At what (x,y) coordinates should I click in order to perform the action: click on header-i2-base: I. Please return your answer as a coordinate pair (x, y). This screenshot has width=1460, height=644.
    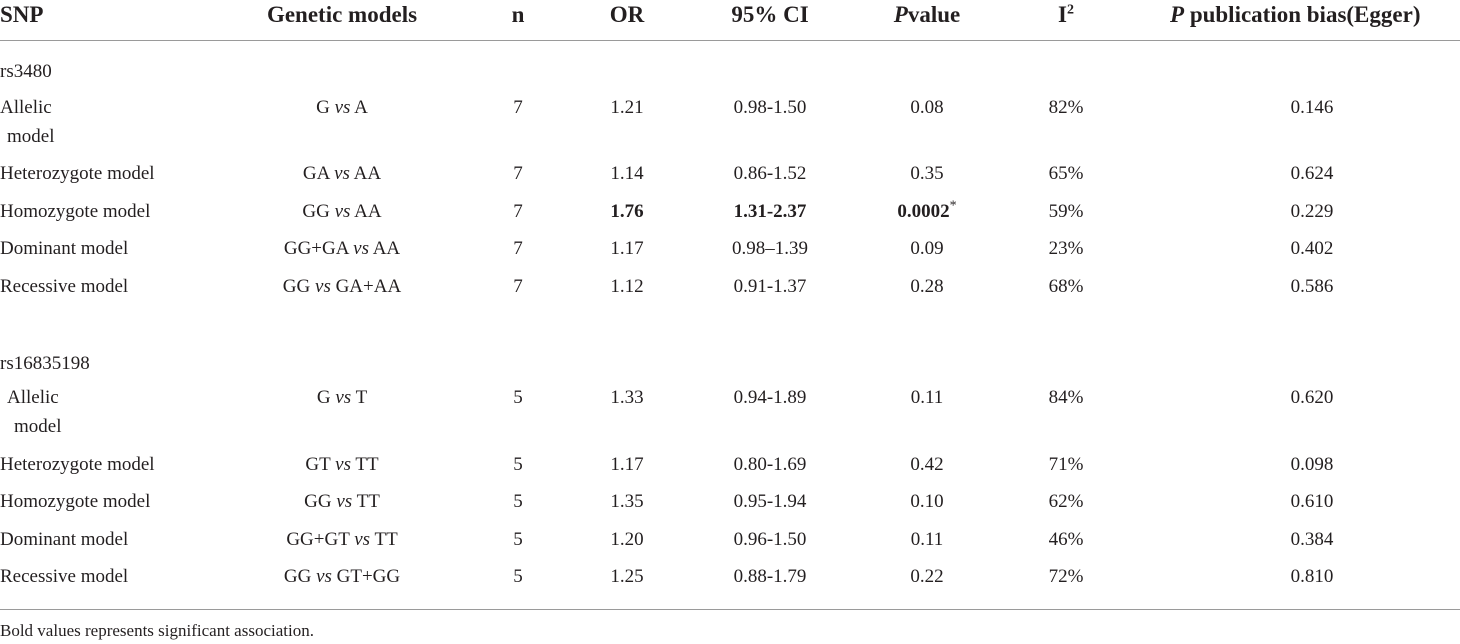
    Looking at the image, I should click on (1062, 14).